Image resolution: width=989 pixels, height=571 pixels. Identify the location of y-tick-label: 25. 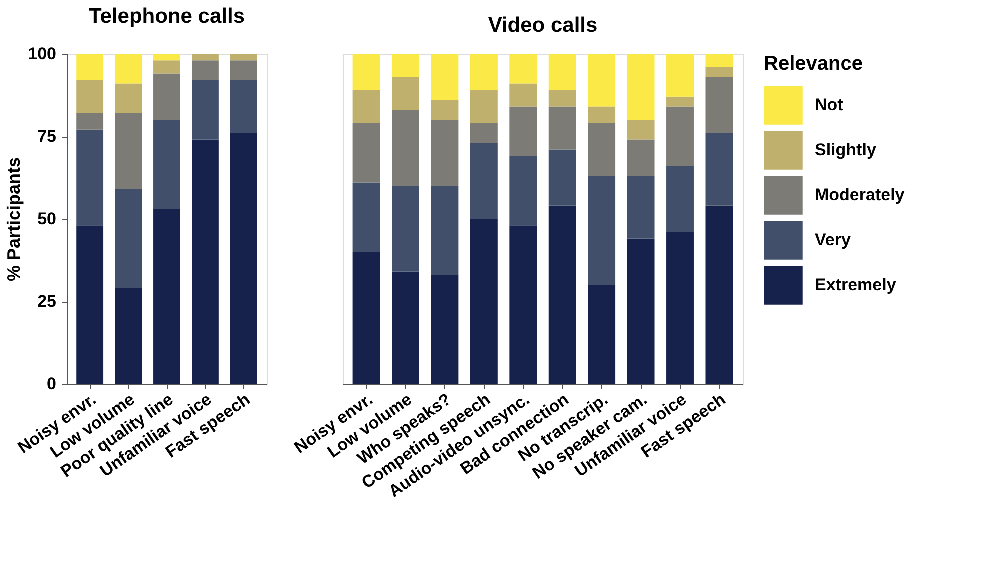
(47, 301).